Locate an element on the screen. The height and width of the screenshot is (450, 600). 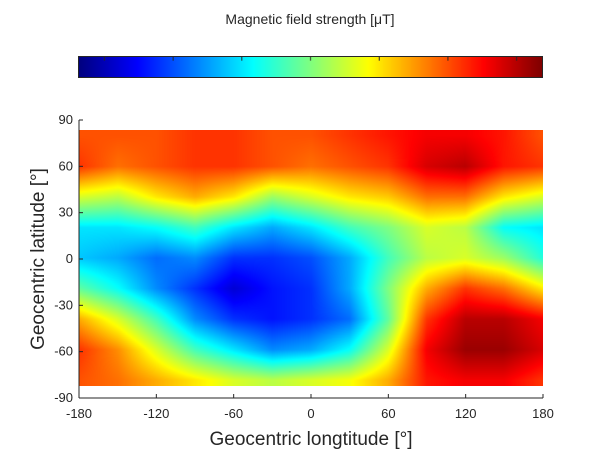
y-axis-label: Geocentric latitude [°] is located at coordinates (38, 259).